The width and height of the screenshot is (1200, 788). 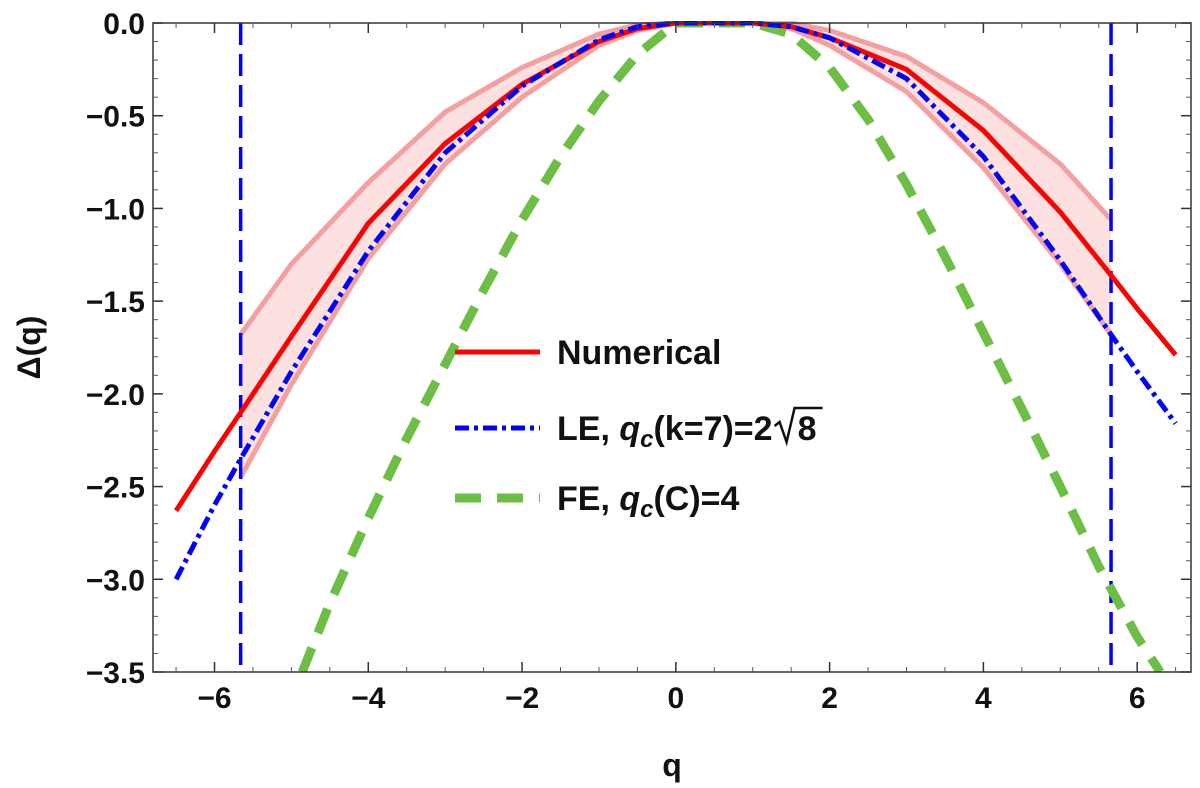 What do you see at coordinates (1137, 698) in the screenshot?
I see `x-tick-label: 6` at bounding box center [1137, 698].